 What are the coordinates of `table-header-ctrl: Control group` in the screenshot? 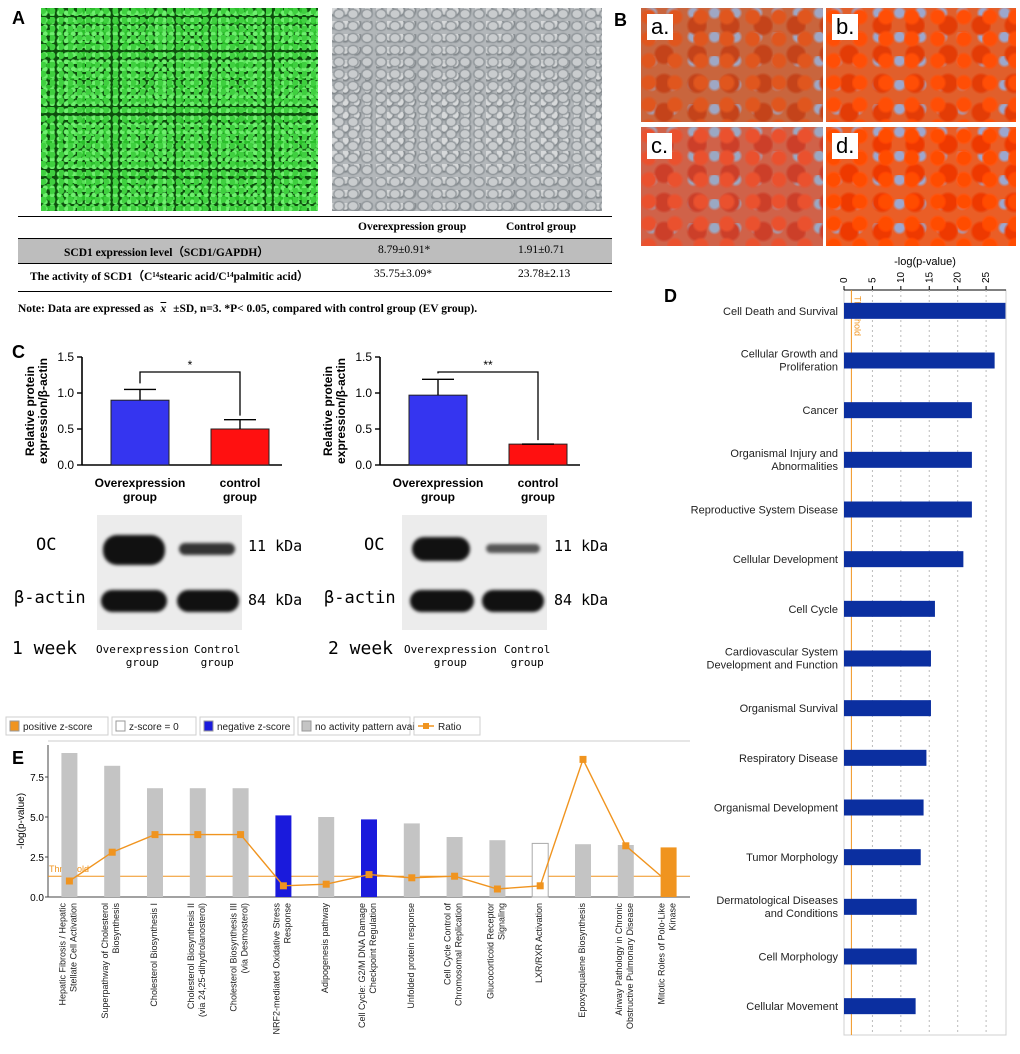 It's located at (541, 227).